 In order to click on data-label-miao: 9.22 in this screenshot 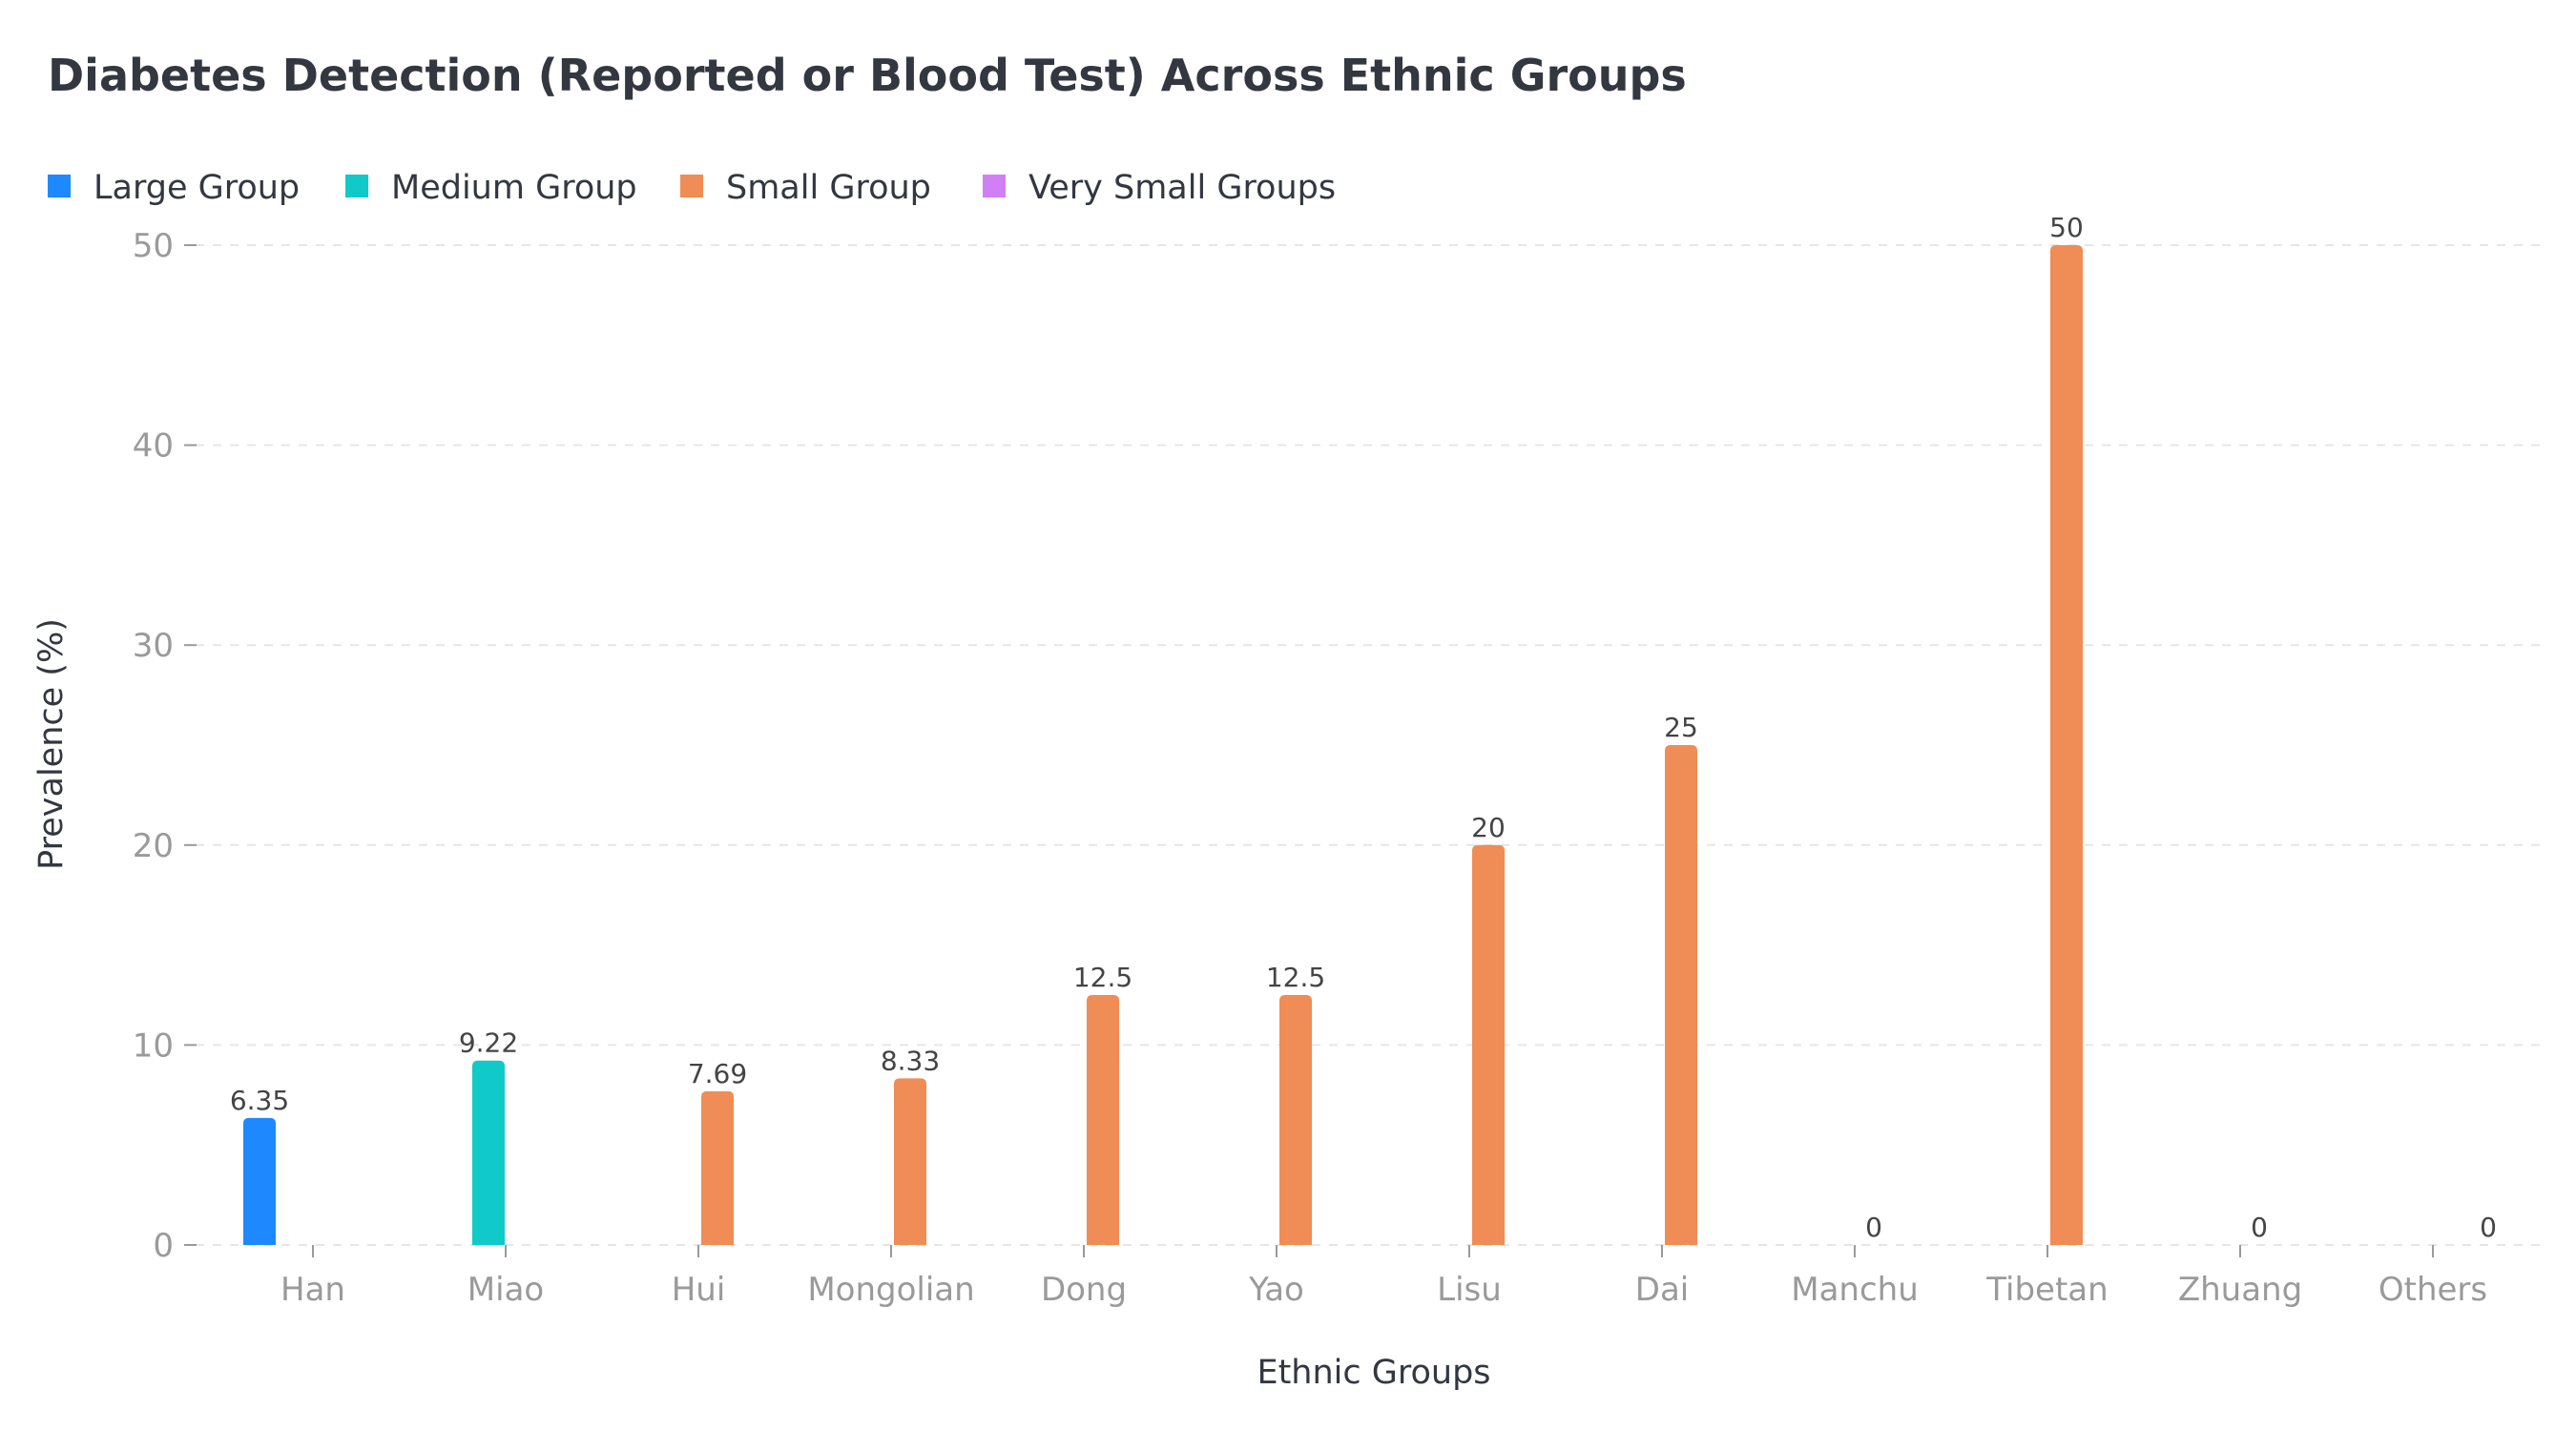, I will do `click(488, 1043)`.